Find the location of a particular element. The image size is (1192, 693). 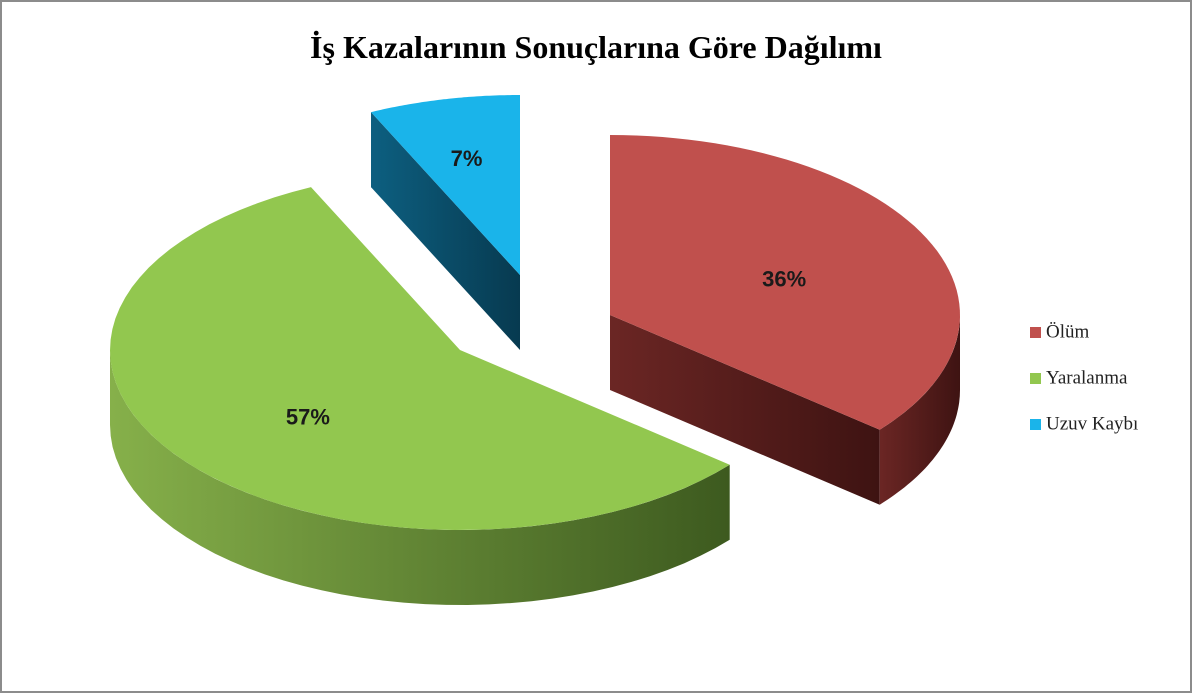

legend-label: Yaralanma is located at coordinates (1087, 377).